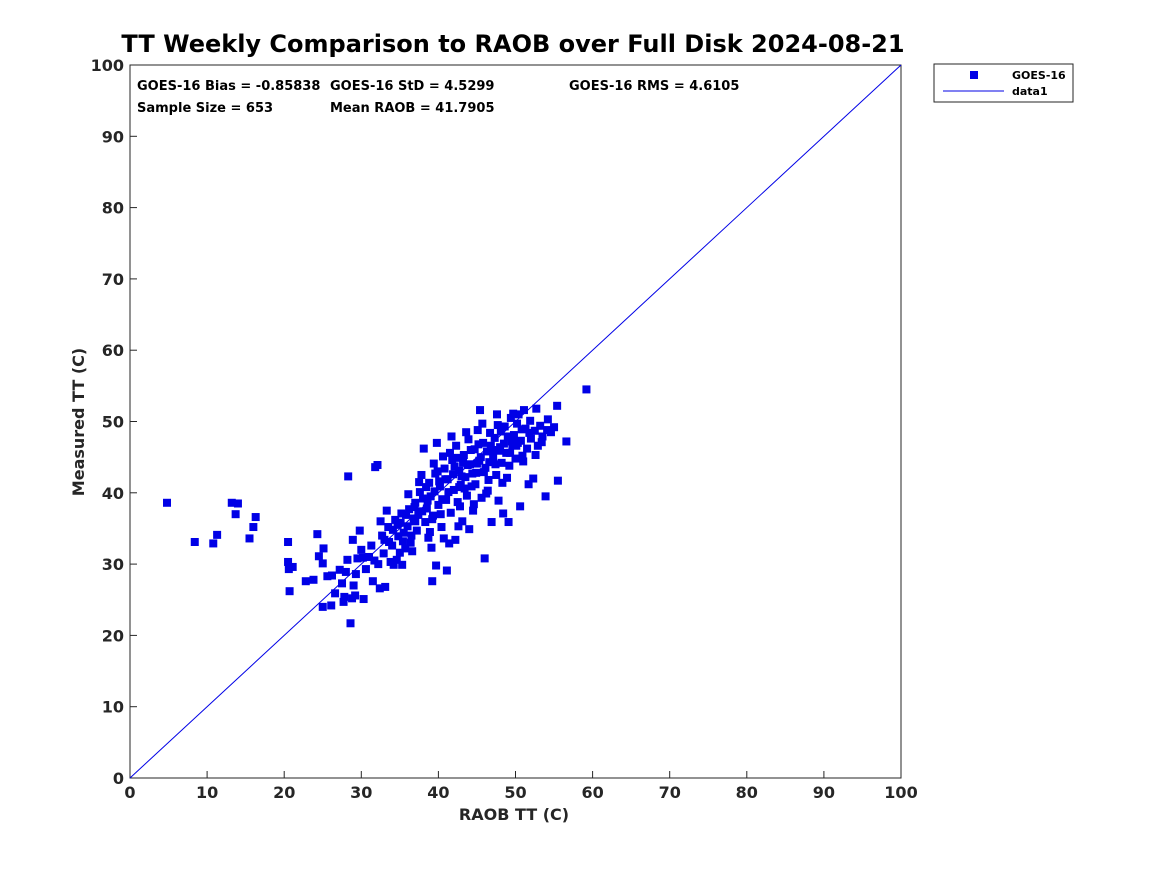  Describe the element at coordinates (113, 493) in the screenshot. I see `y-tick-label: 40` at that location.